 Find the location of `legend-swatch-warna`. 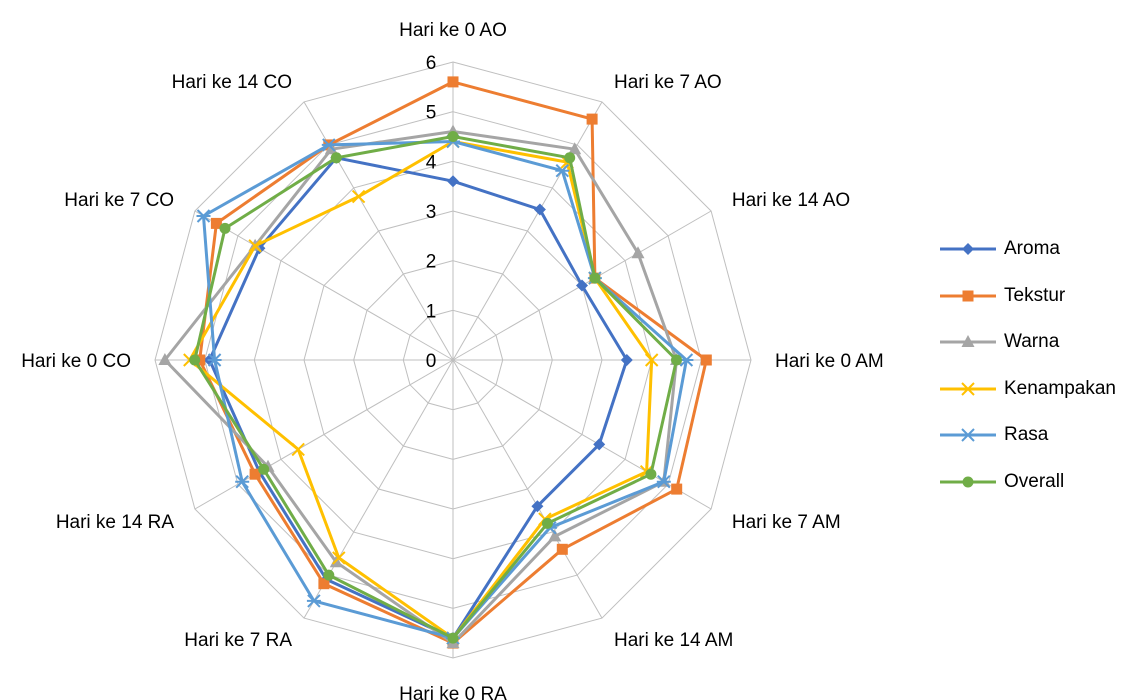

legend-swatch-warna is located at coordinates (970, 342).